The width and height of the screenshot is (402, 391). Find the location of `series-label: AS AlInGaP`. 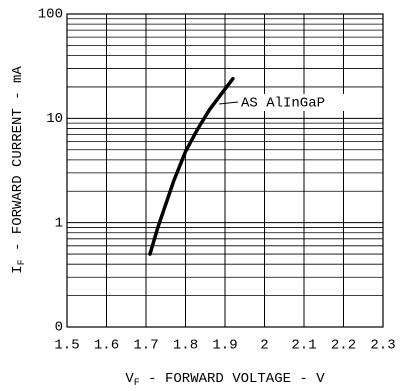

series-label: AS AlInGaP is located at coordinates (283, 104).